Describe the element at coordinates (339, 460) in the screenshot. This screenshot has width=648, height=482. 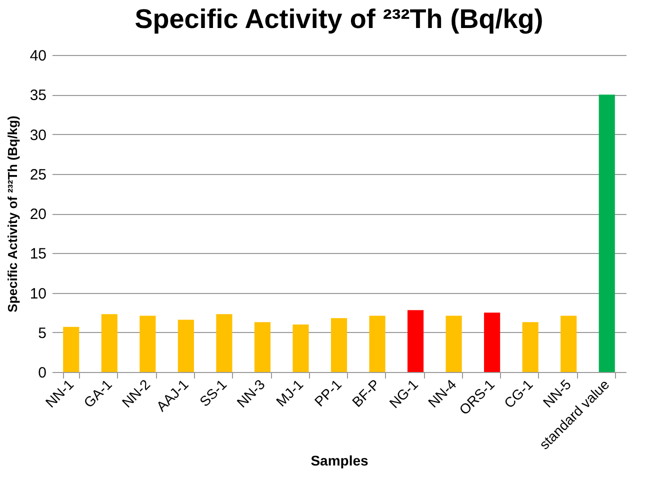
I see `x-axis-title: Samples` at that location.